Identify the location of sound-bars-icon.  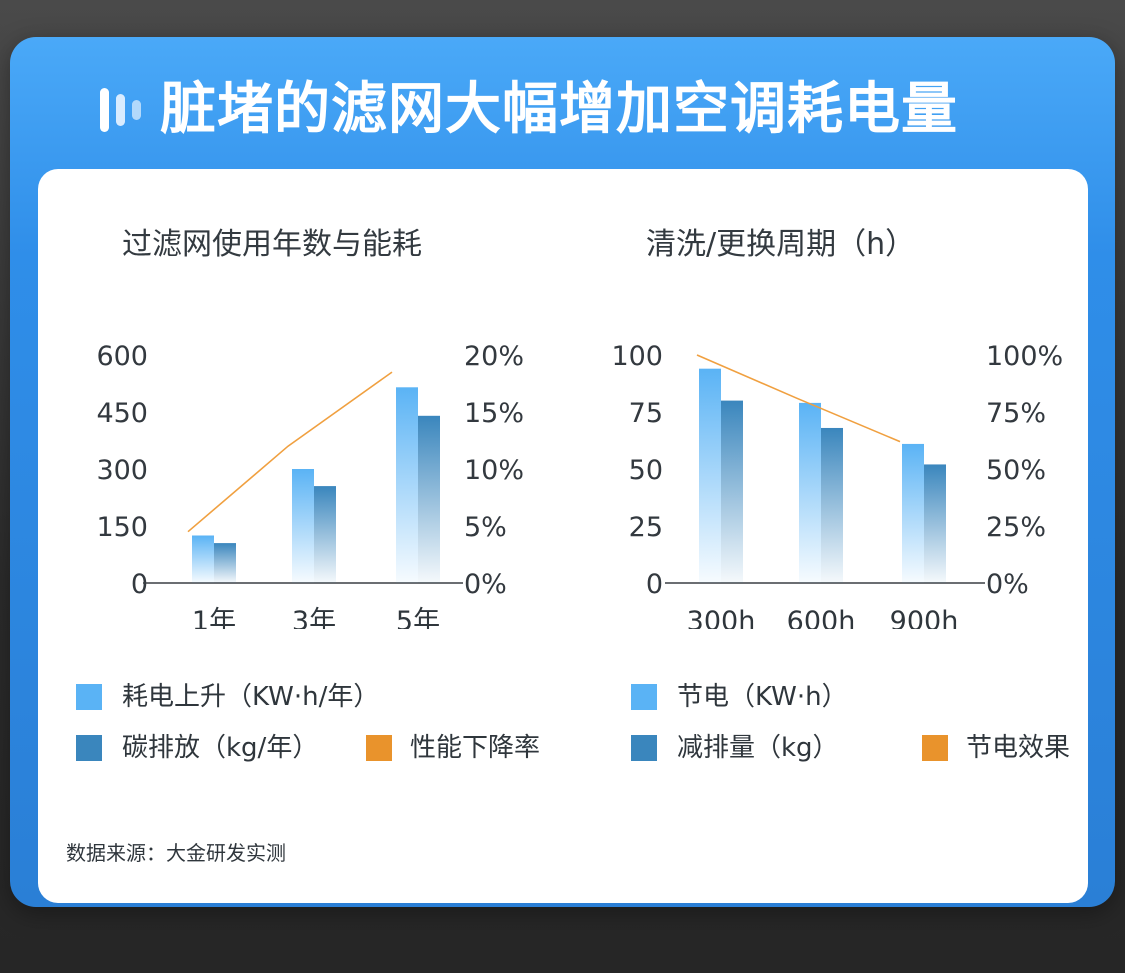
(120, 110).